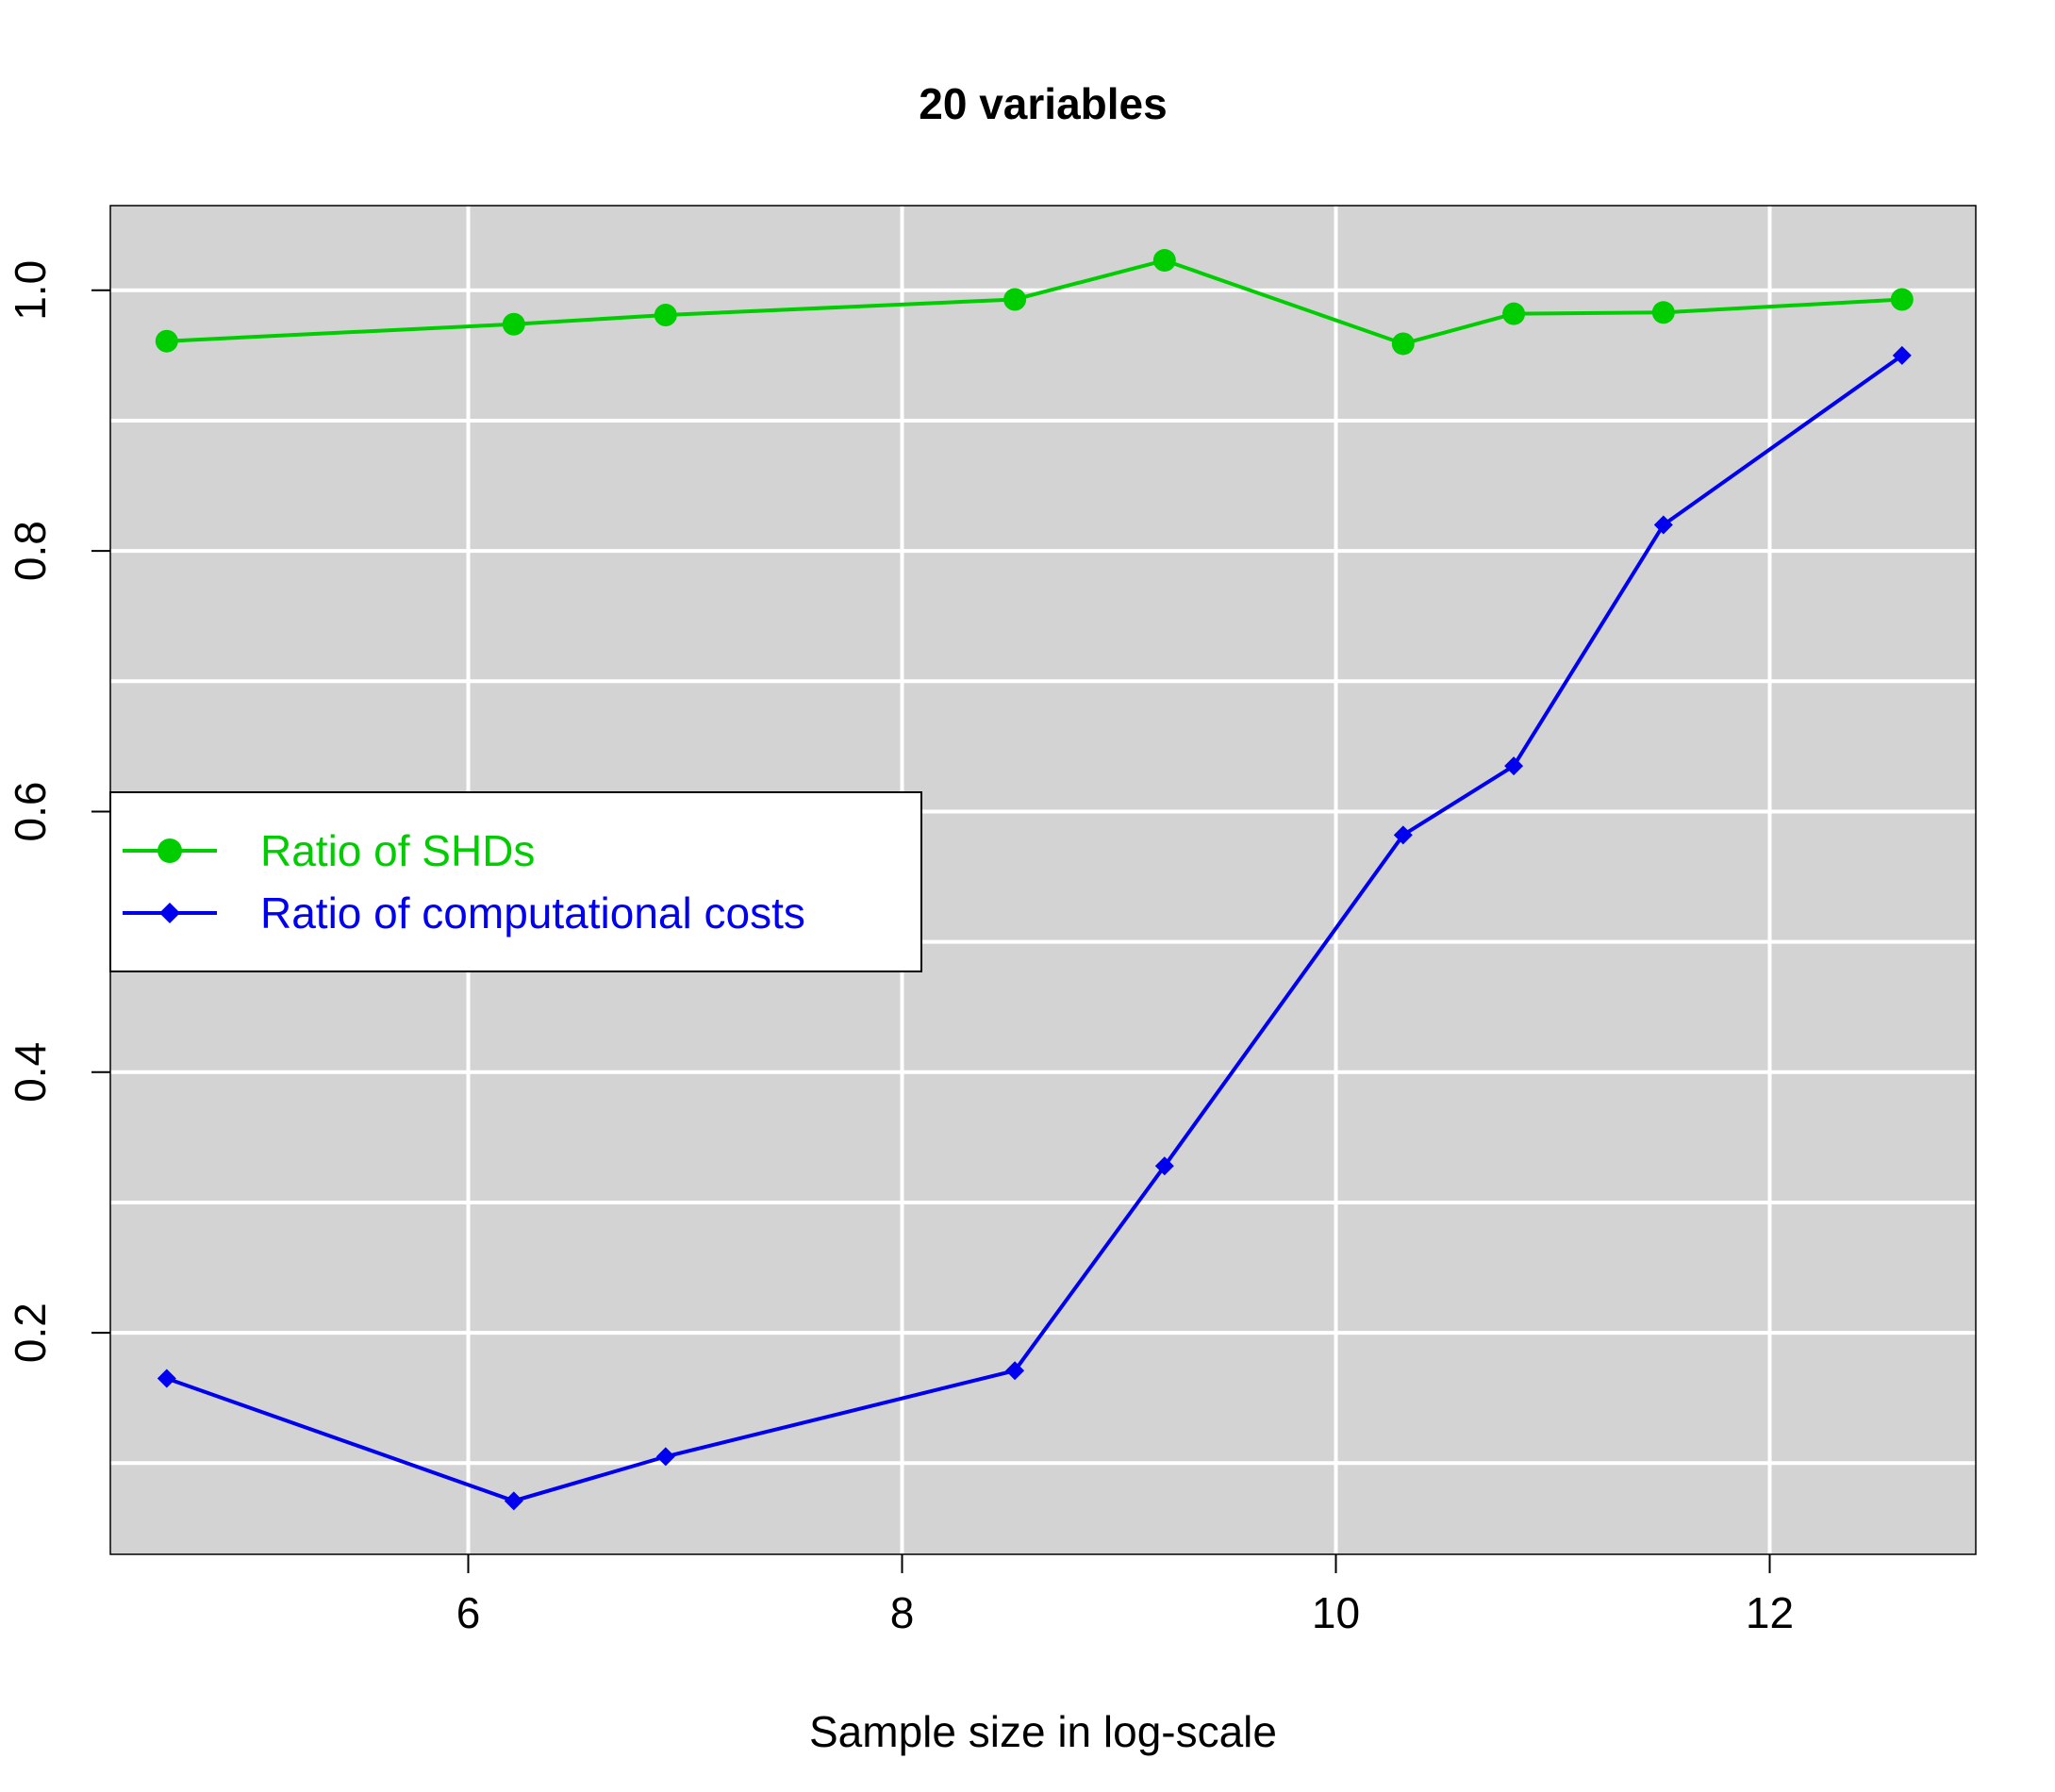  What do you see at coordinates (30, 1333) in the screenshot?
I see `y-tick-label: 0.2` at bounding box center [30, 1333].